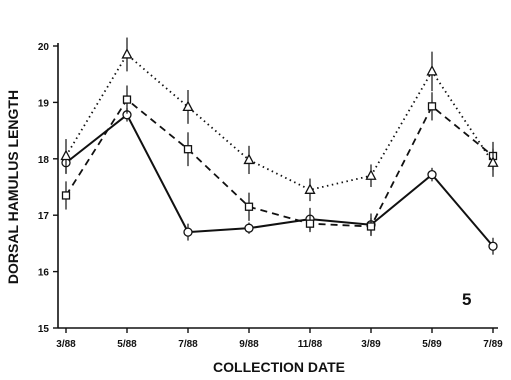 The width and height of the screenshot is (511, 380). What do you see at coordinates (44, 329) in the screenshot?
I see `y-tick-label: 15` at bounding box center [44, 329].